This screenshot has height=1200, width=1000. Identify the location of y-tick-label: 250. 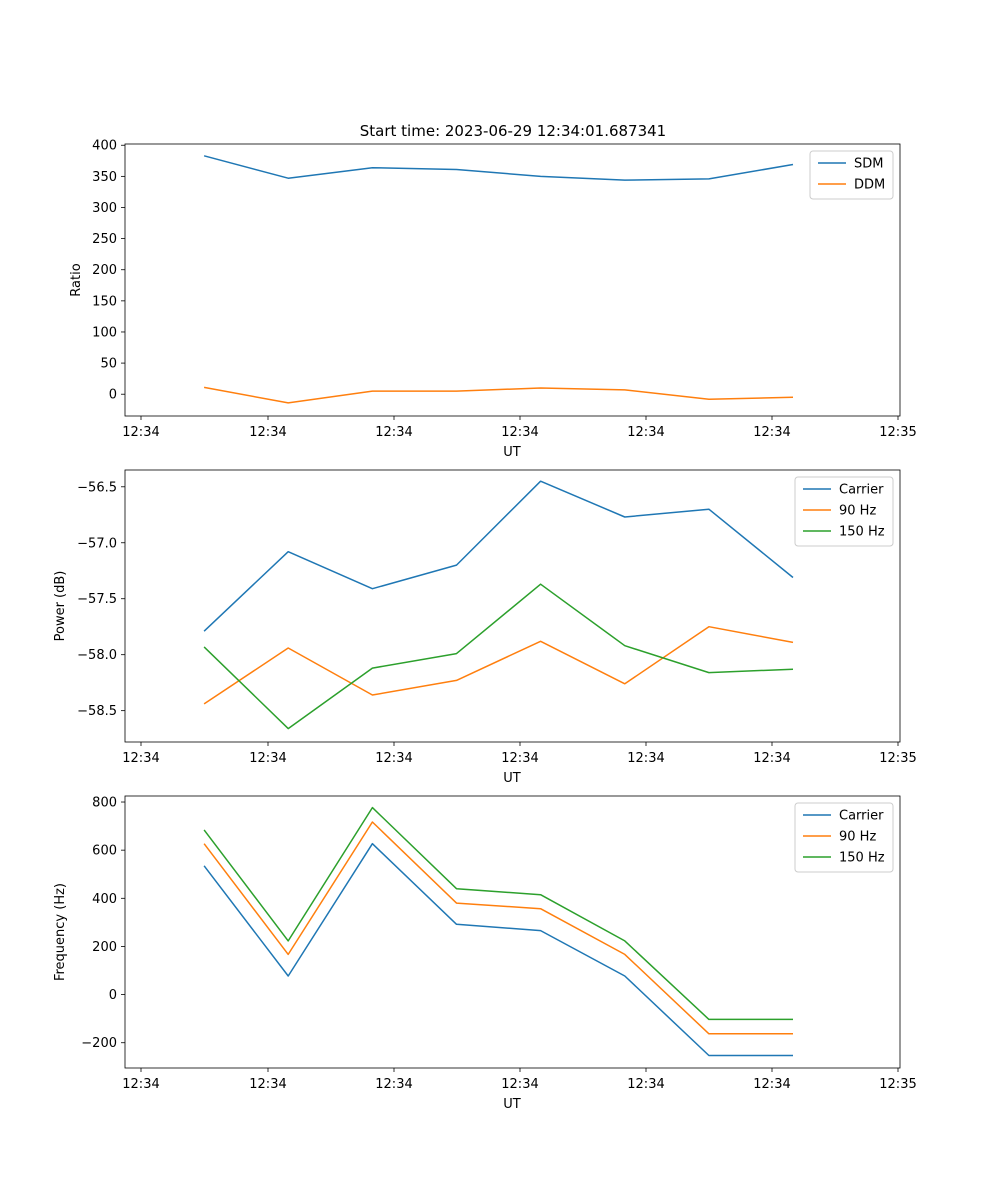
(104, 239).